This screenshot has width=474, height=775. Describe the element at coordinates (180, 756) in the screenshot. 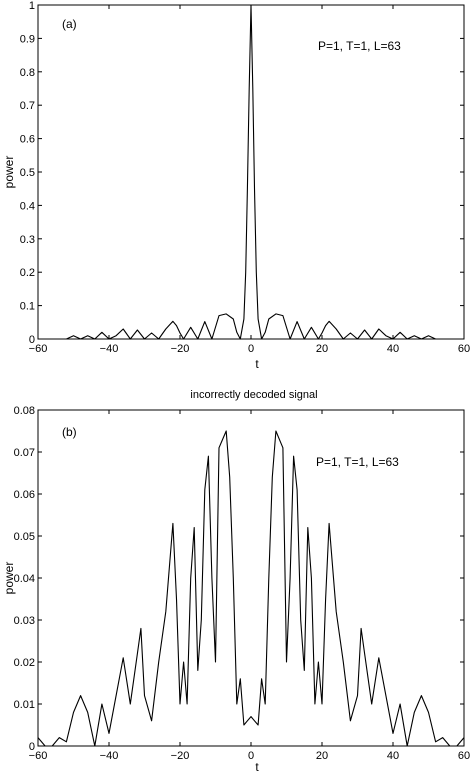

I see `panel-b-x-tick-label: −20` at that location.